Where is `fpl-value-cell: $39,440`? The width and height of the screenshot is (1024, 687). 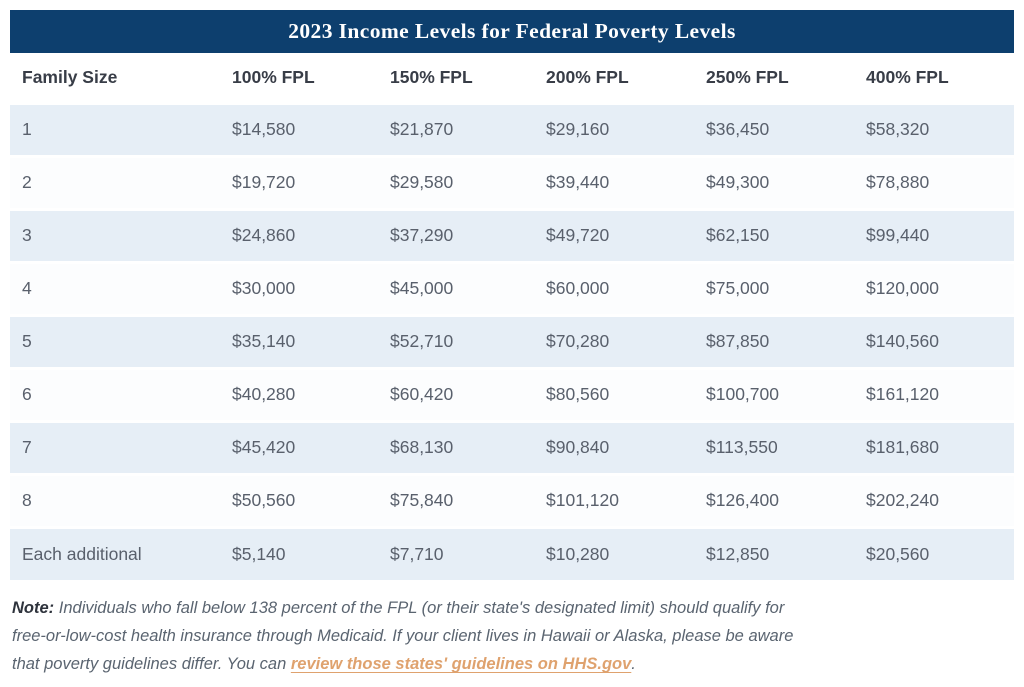
fpl-value-cell: $39,440 is located at coordinates (578, 182).